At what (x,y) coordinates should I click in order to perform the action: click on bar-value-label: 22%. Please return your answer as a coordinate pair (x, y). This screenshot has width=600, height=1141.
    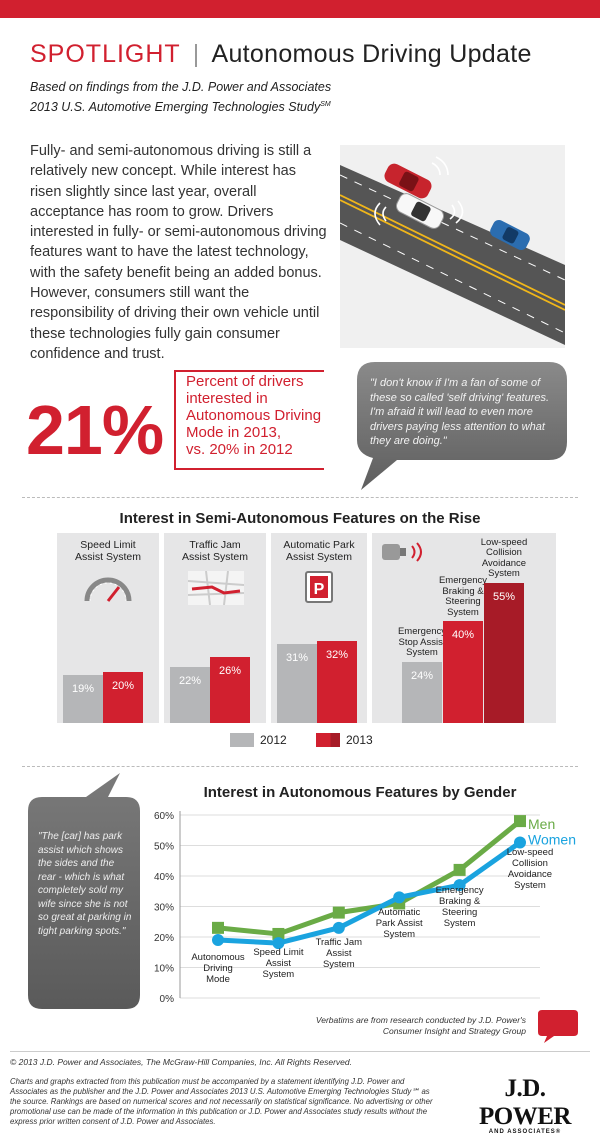
    Looking at the image, I should click on (190, 680).